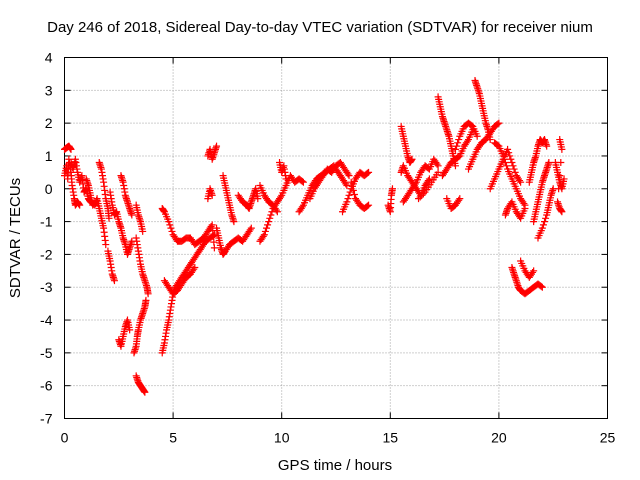  What do you see at coordinates (46, 320) in the screenshot?
I see `y-tick-label: -4` at bounding box center [46, 320].